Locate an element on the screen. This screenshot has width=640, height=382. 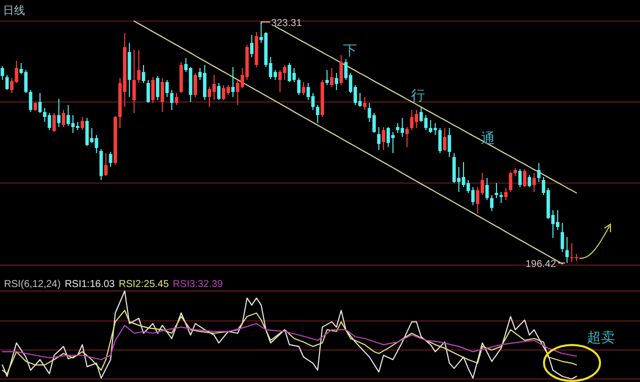
series-label: RSI1:16.03 is located at coordinates (90, 284).